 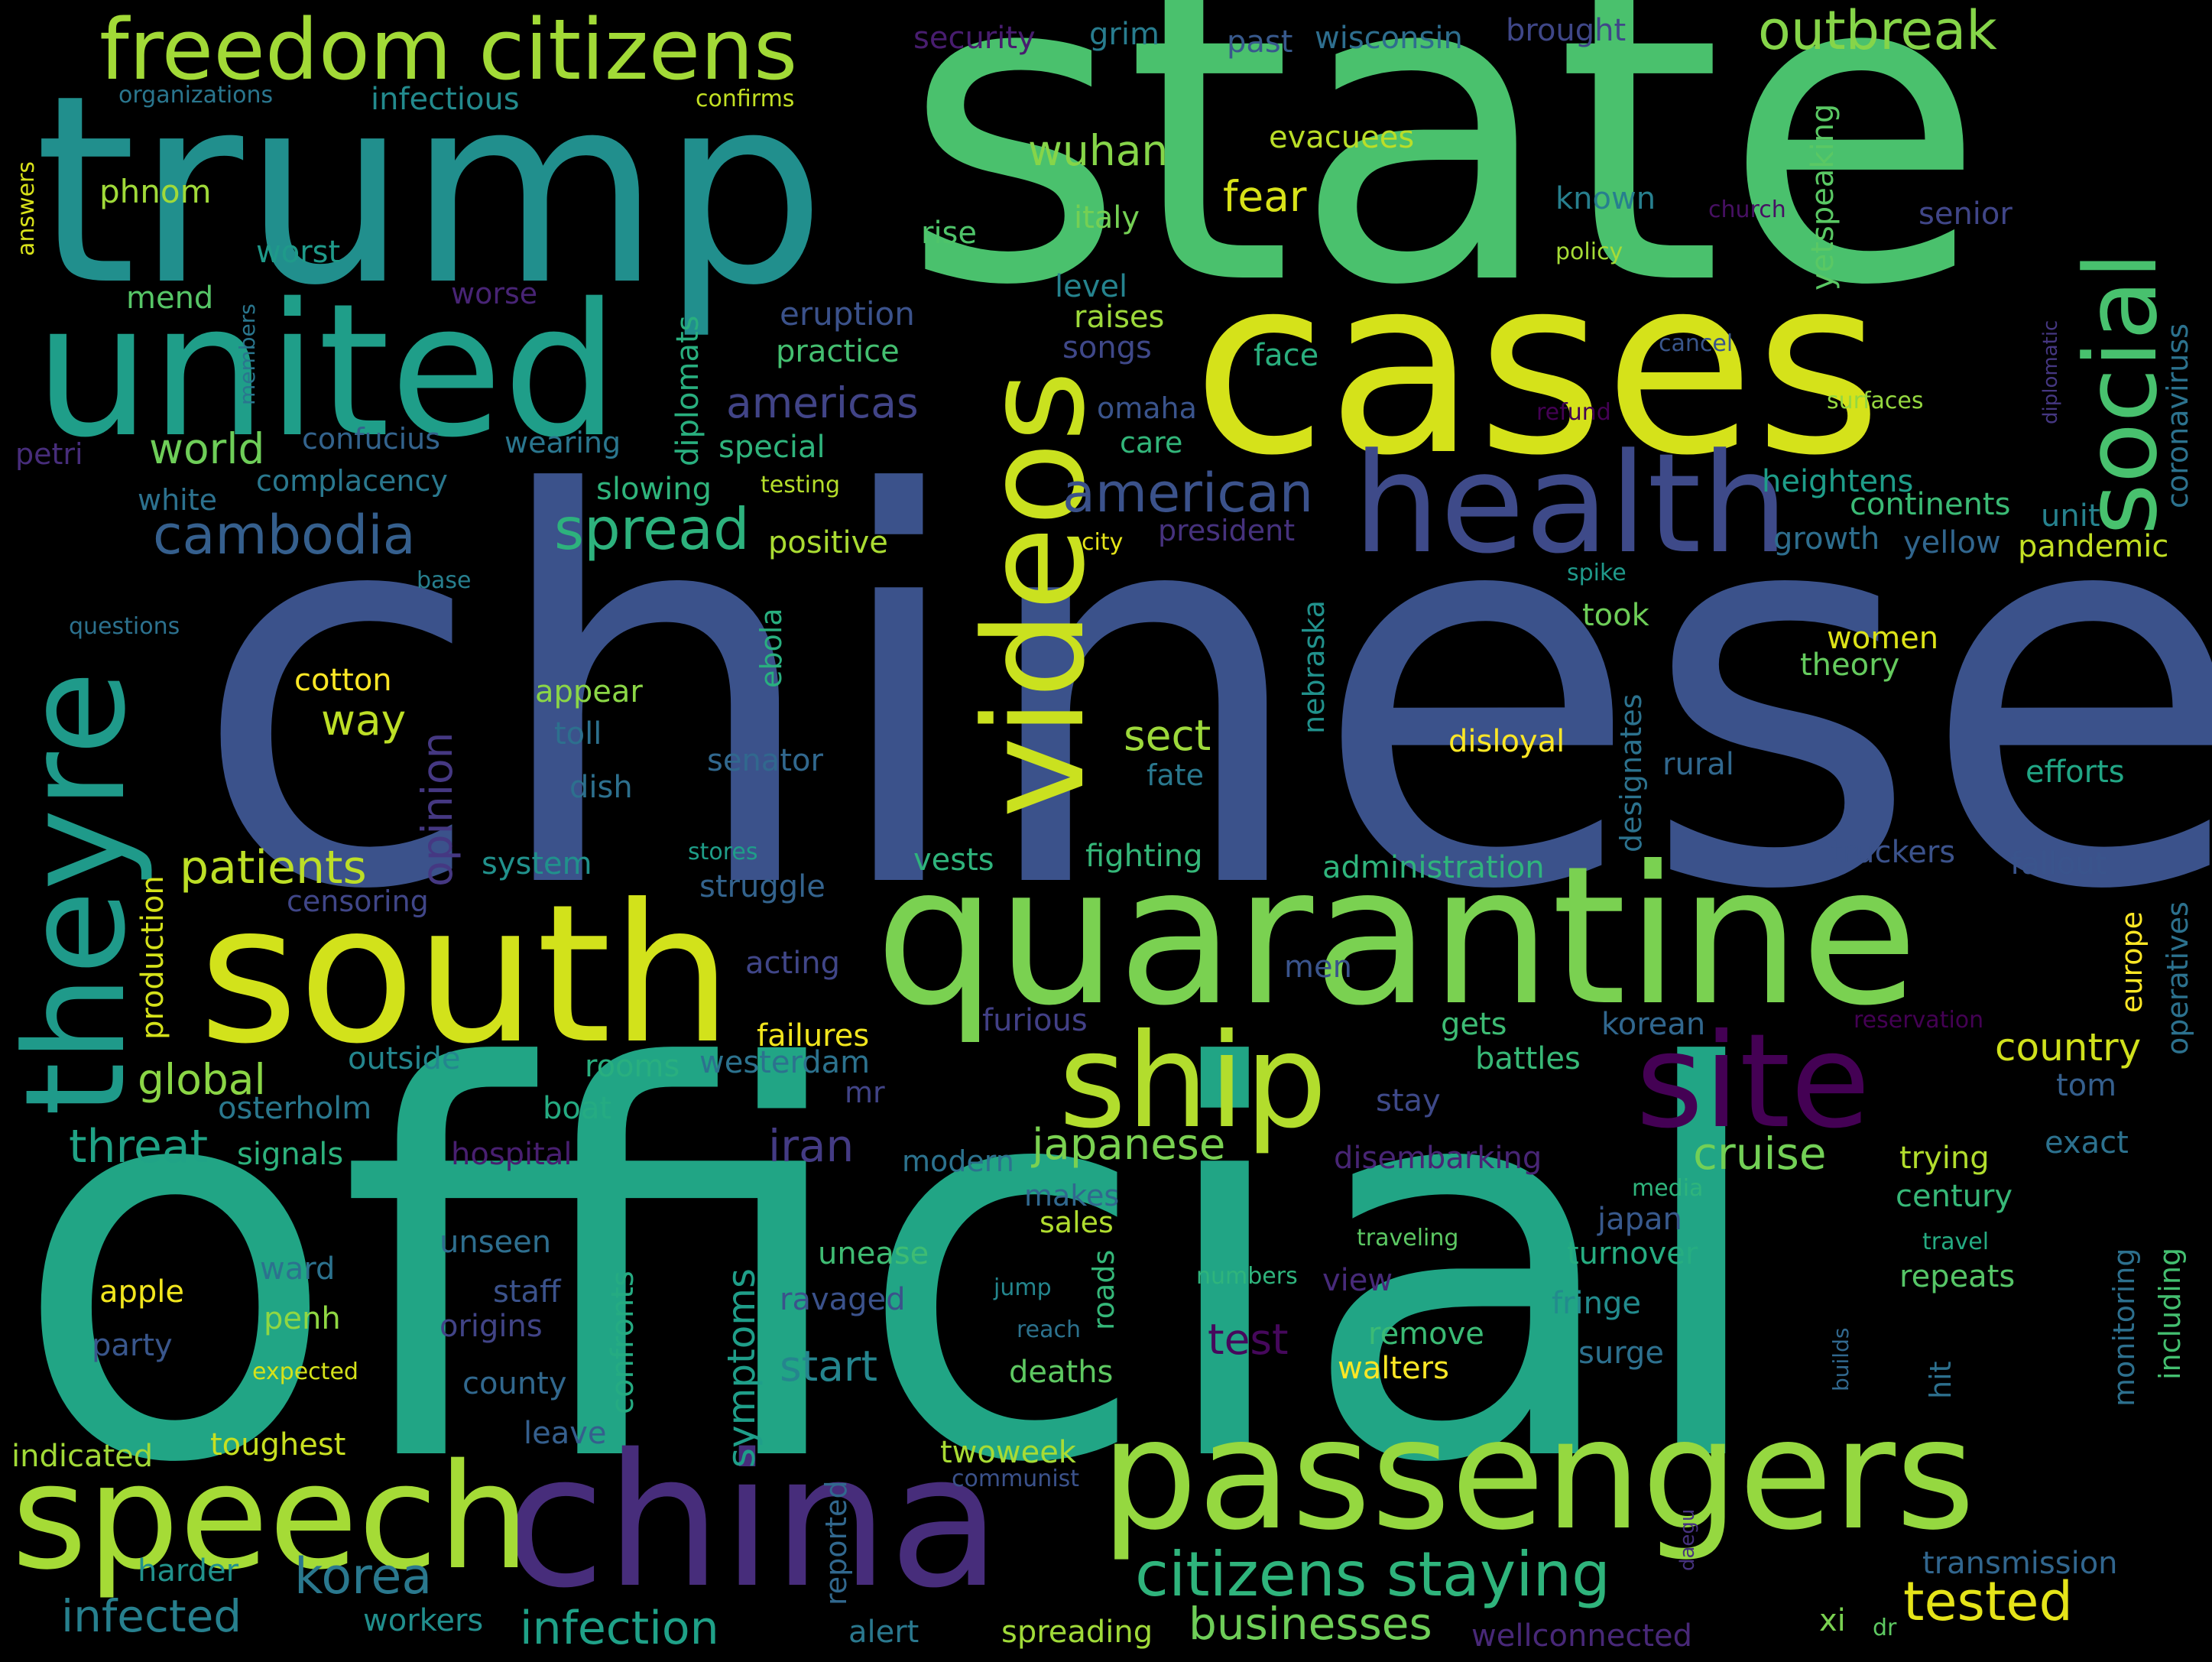 I want to click on word-trump: trump, so click(x=430, y=191).